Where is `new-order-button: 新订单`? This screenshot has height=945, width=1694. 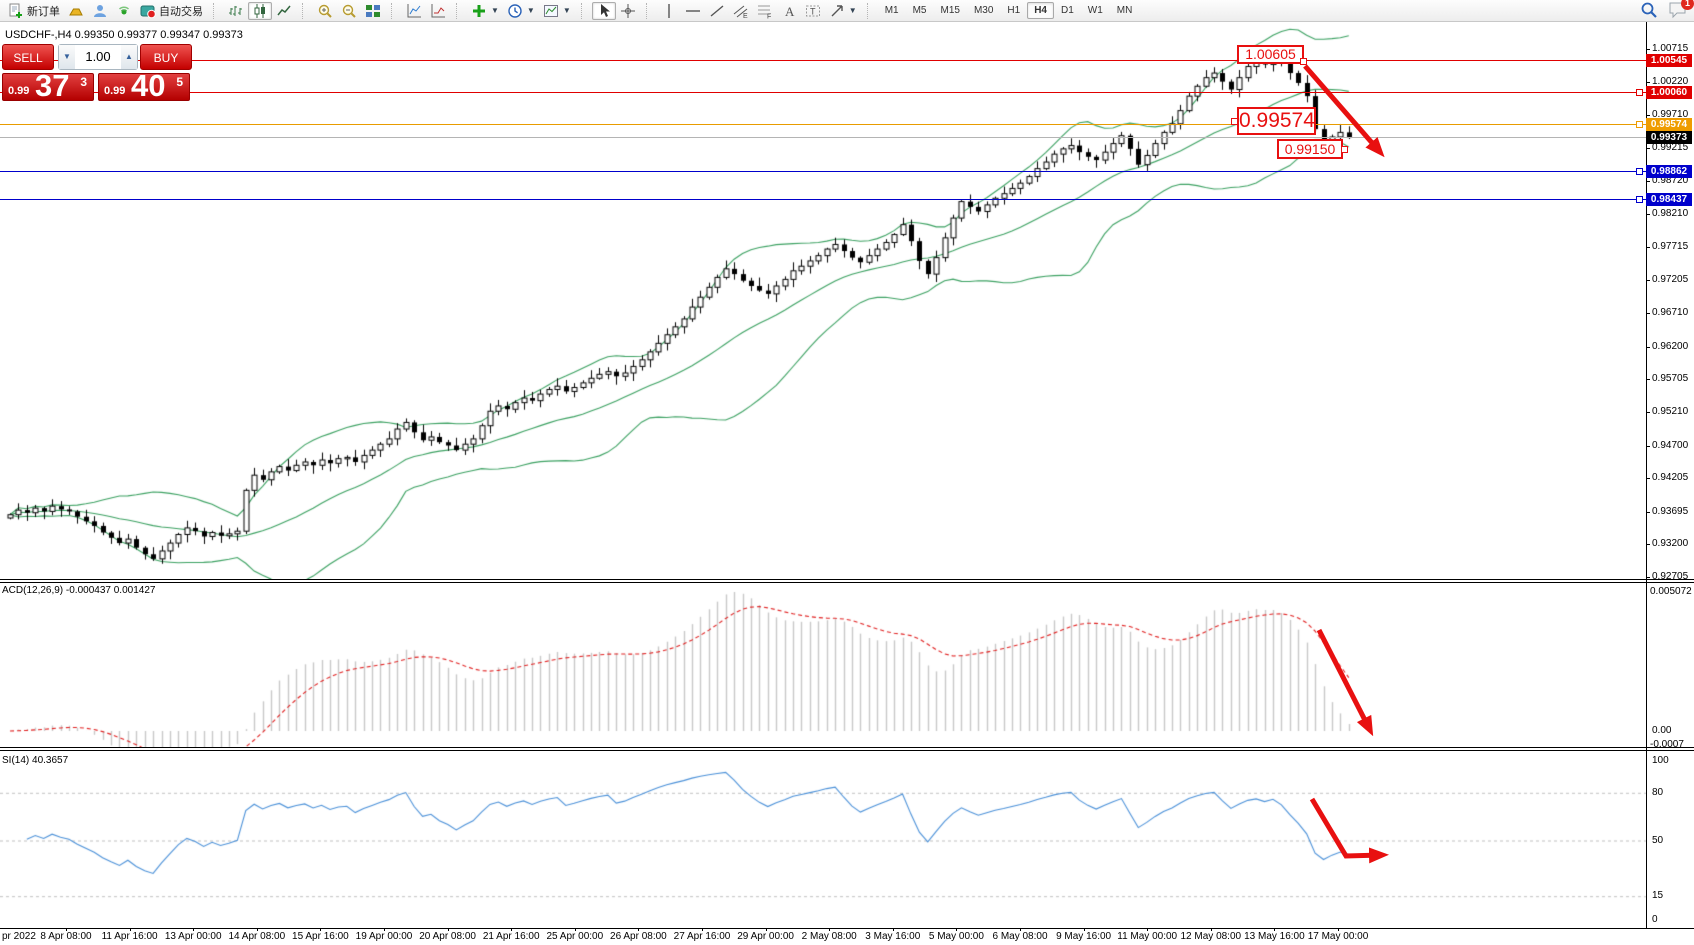 new-order-button: 新订单 is located at coordinates (34, 11).